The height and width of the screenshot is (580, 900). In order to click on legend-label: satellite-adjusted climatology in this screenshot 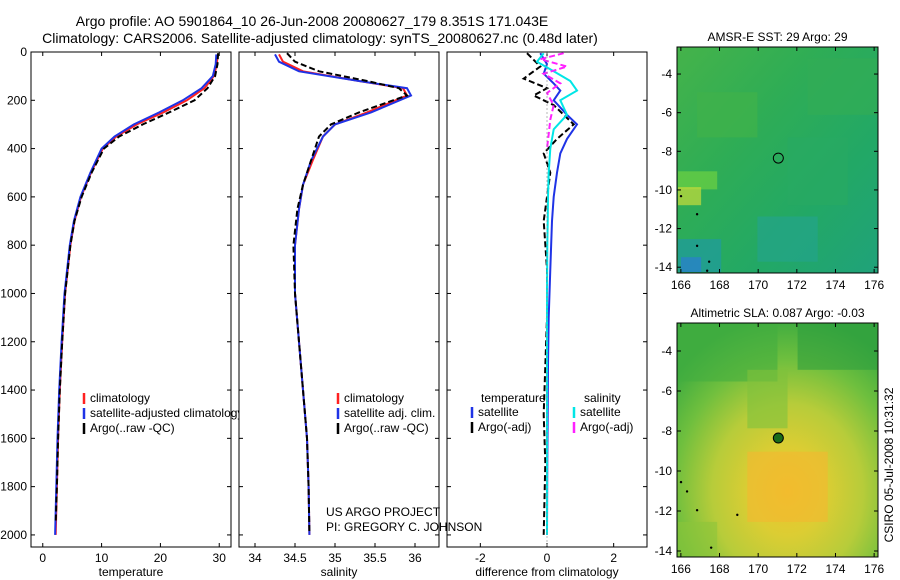, I will do `click(166, 413)`.